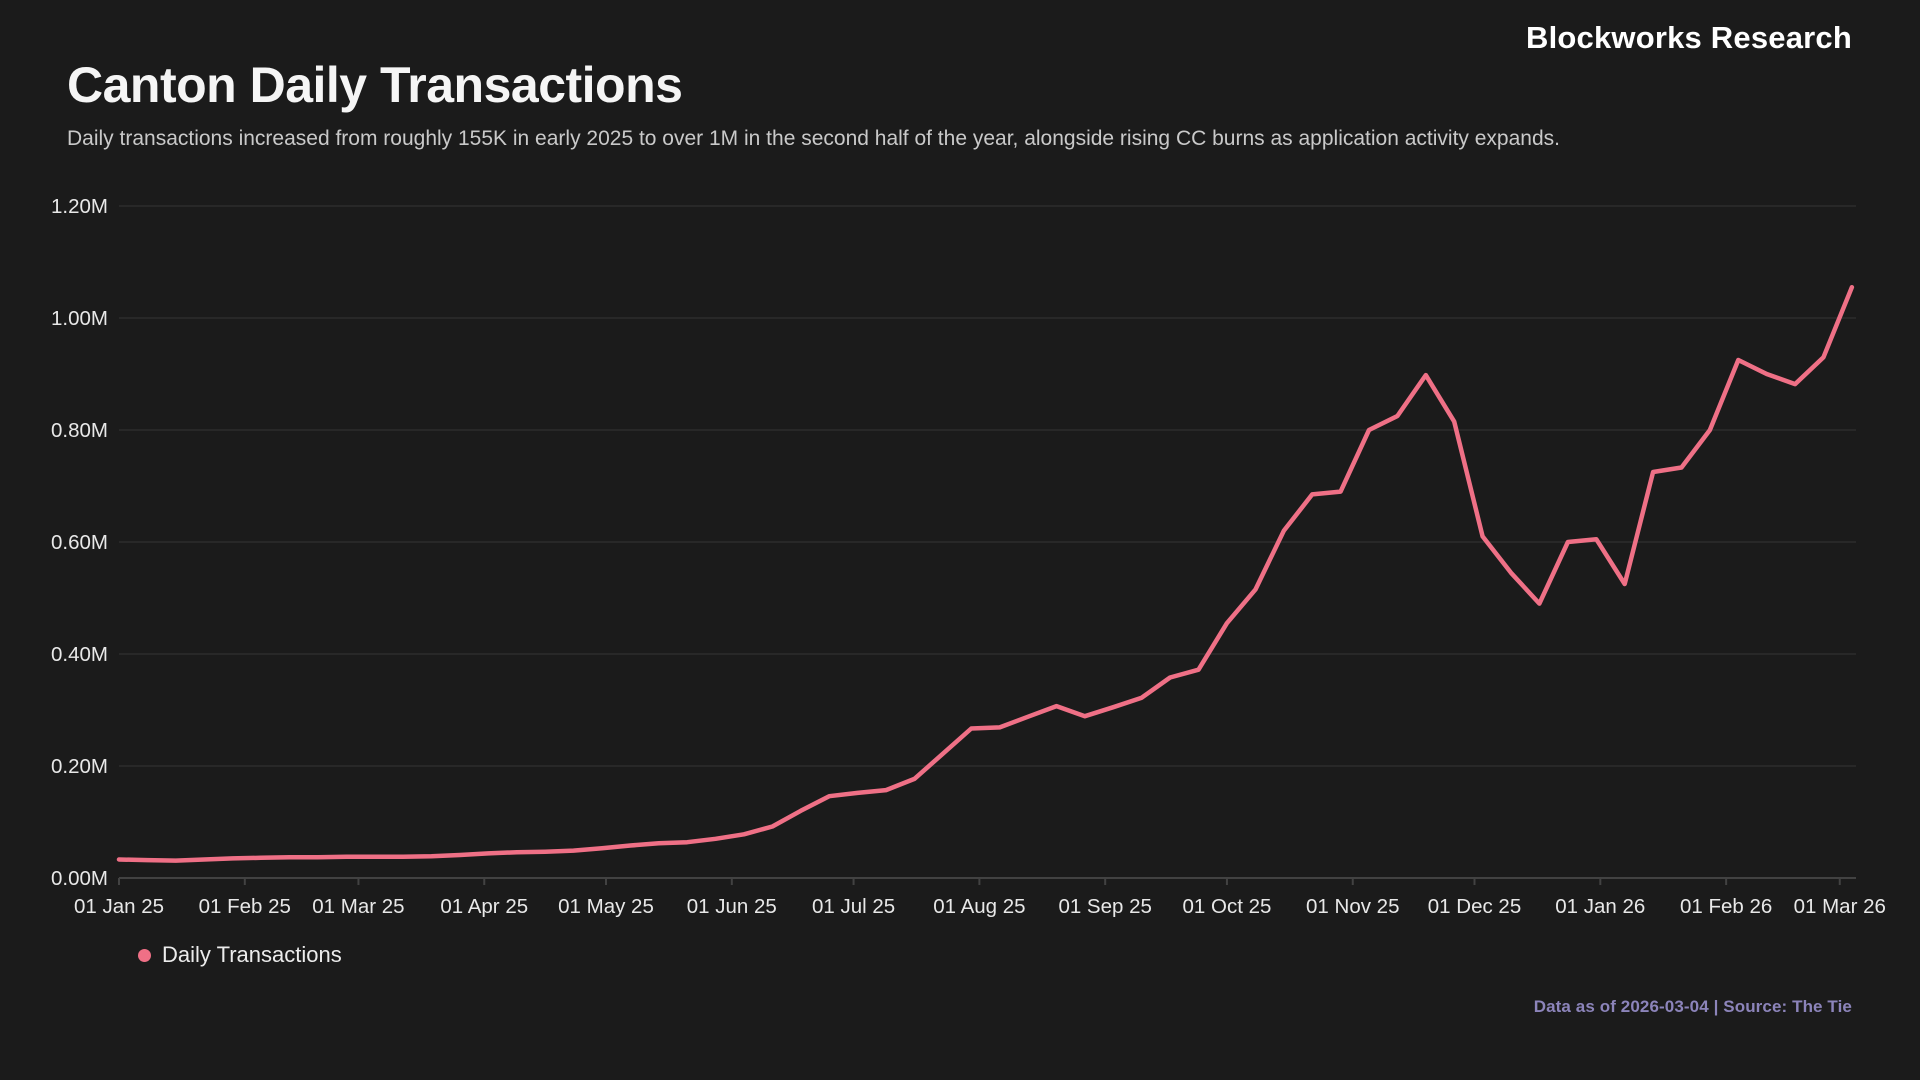  I want to click on x-axis-label: 01 Feb 26, so click(1726, 906).